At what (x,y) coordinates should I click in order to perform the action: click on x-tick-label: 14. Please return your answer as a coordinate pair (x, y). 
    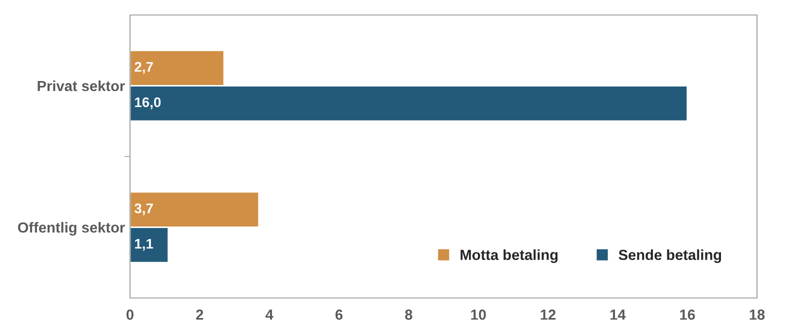
    Looking at the image, I should click on (618, 315).